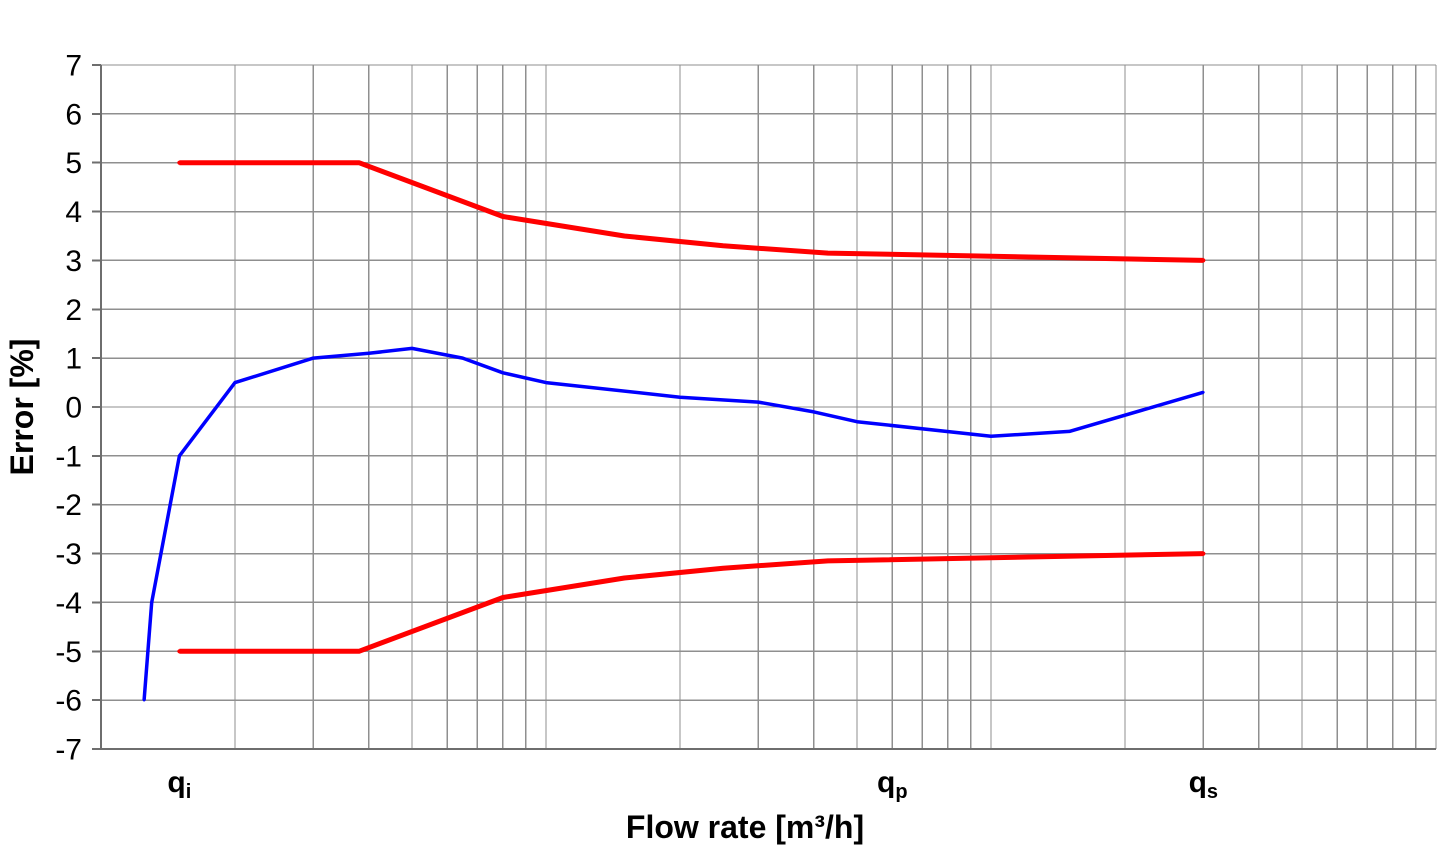 This screenshot has height=847, width=1447. I want to click on y-tick-label: 0, so click(73, 408).